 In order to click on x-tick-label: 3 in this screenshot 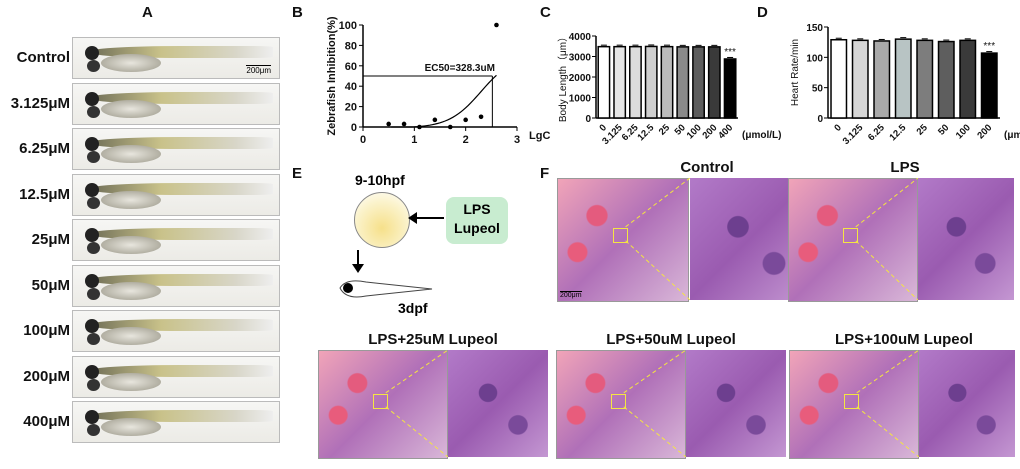, I will do `click(517, 140)`.